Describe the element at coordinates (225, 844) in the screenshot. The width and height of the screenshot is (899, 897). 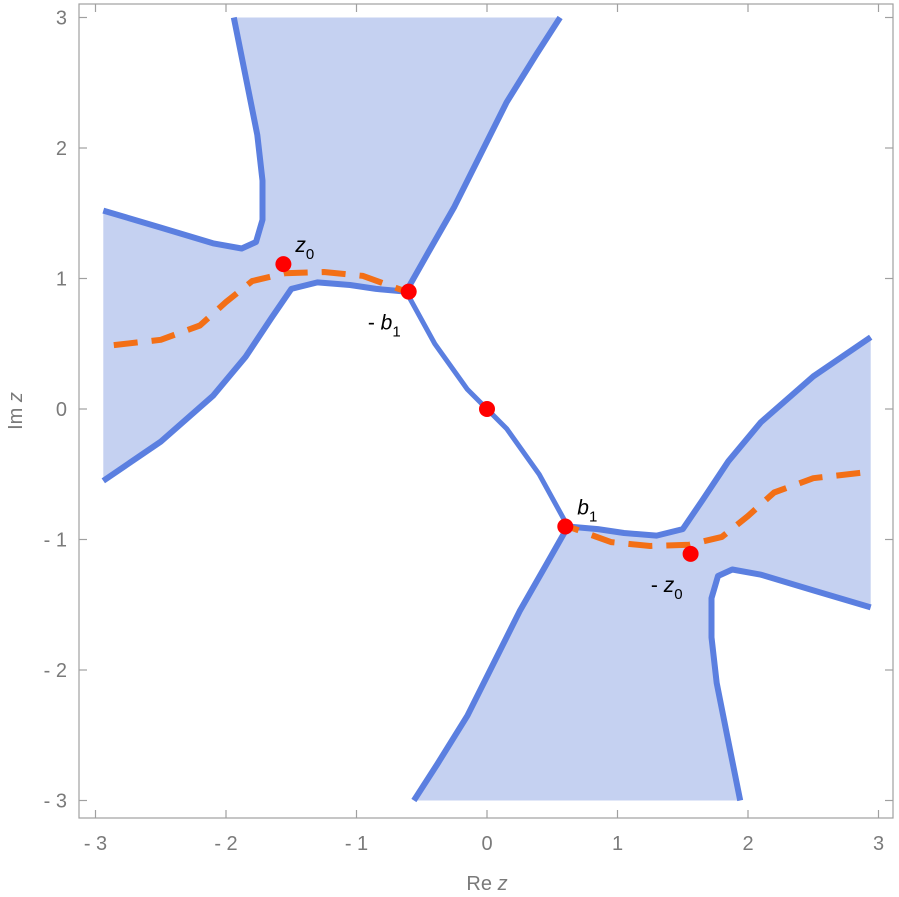
I see `x-tick-label: - 2` at that location.